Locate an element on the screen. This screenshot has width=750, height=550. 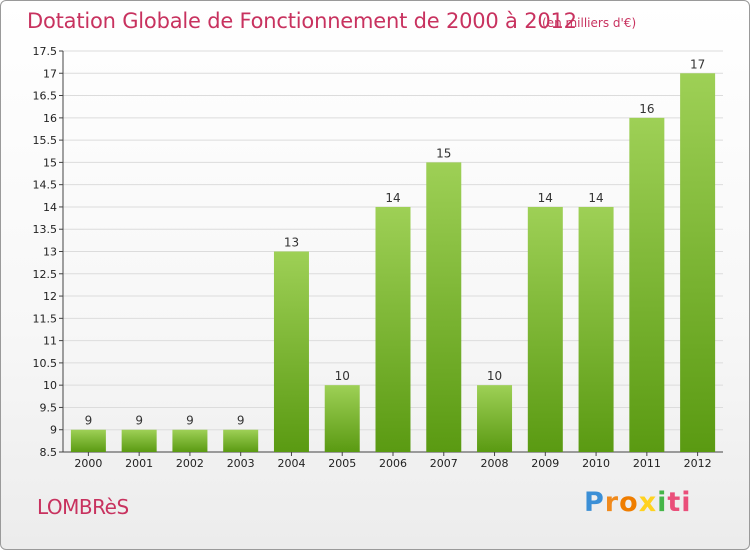
x-tick-label: 2005 is located at coordinates (342, 463).